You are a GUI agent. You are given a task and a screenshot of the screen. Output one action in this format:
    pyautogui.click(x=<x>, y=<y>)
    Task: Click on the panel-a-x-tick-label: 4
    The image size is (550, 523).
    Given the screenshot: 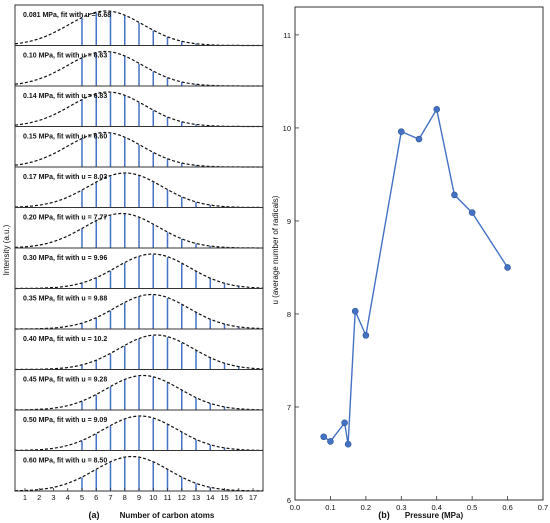 What is the action you would take?
    pyautogui.click(x=68, y=497)
    